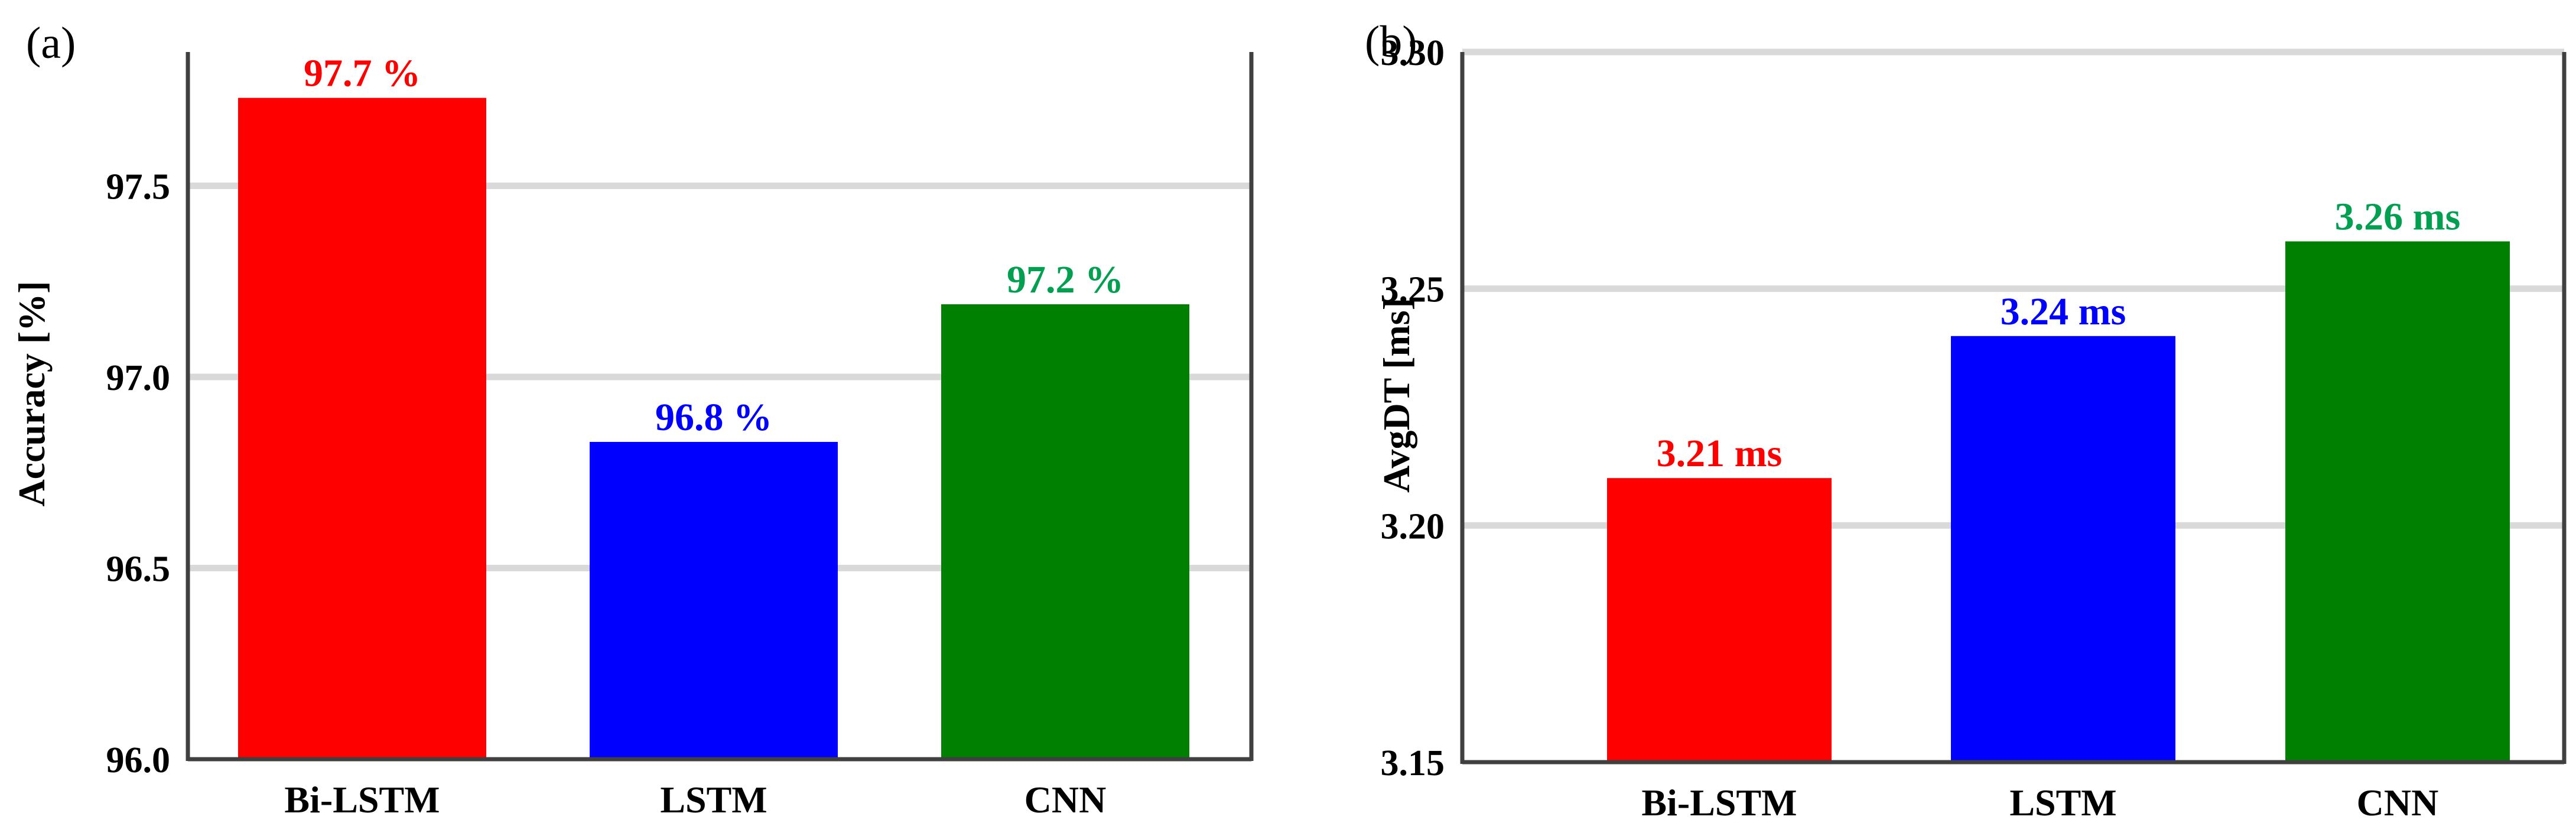 The image size is (2576, 836). Describe the element at coordinates (362, 73) in the screenshot. I see `data-label: 97.7 %` at that location.